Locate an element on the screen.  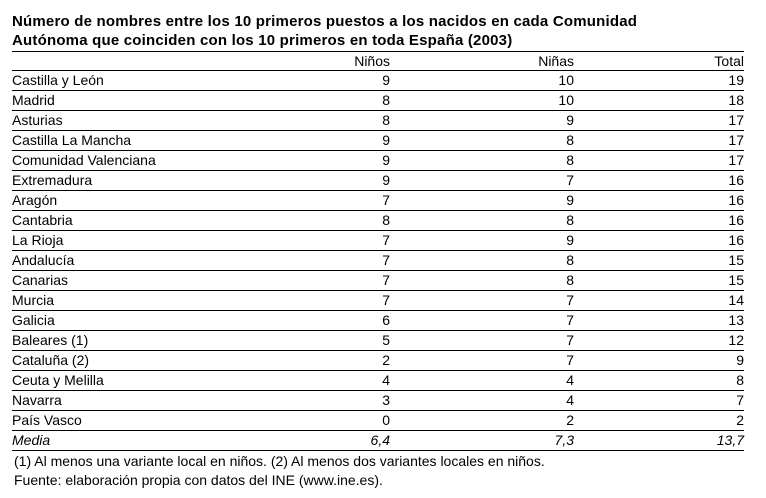
cell-ninas: 2 is located at coordinates (482, 420).